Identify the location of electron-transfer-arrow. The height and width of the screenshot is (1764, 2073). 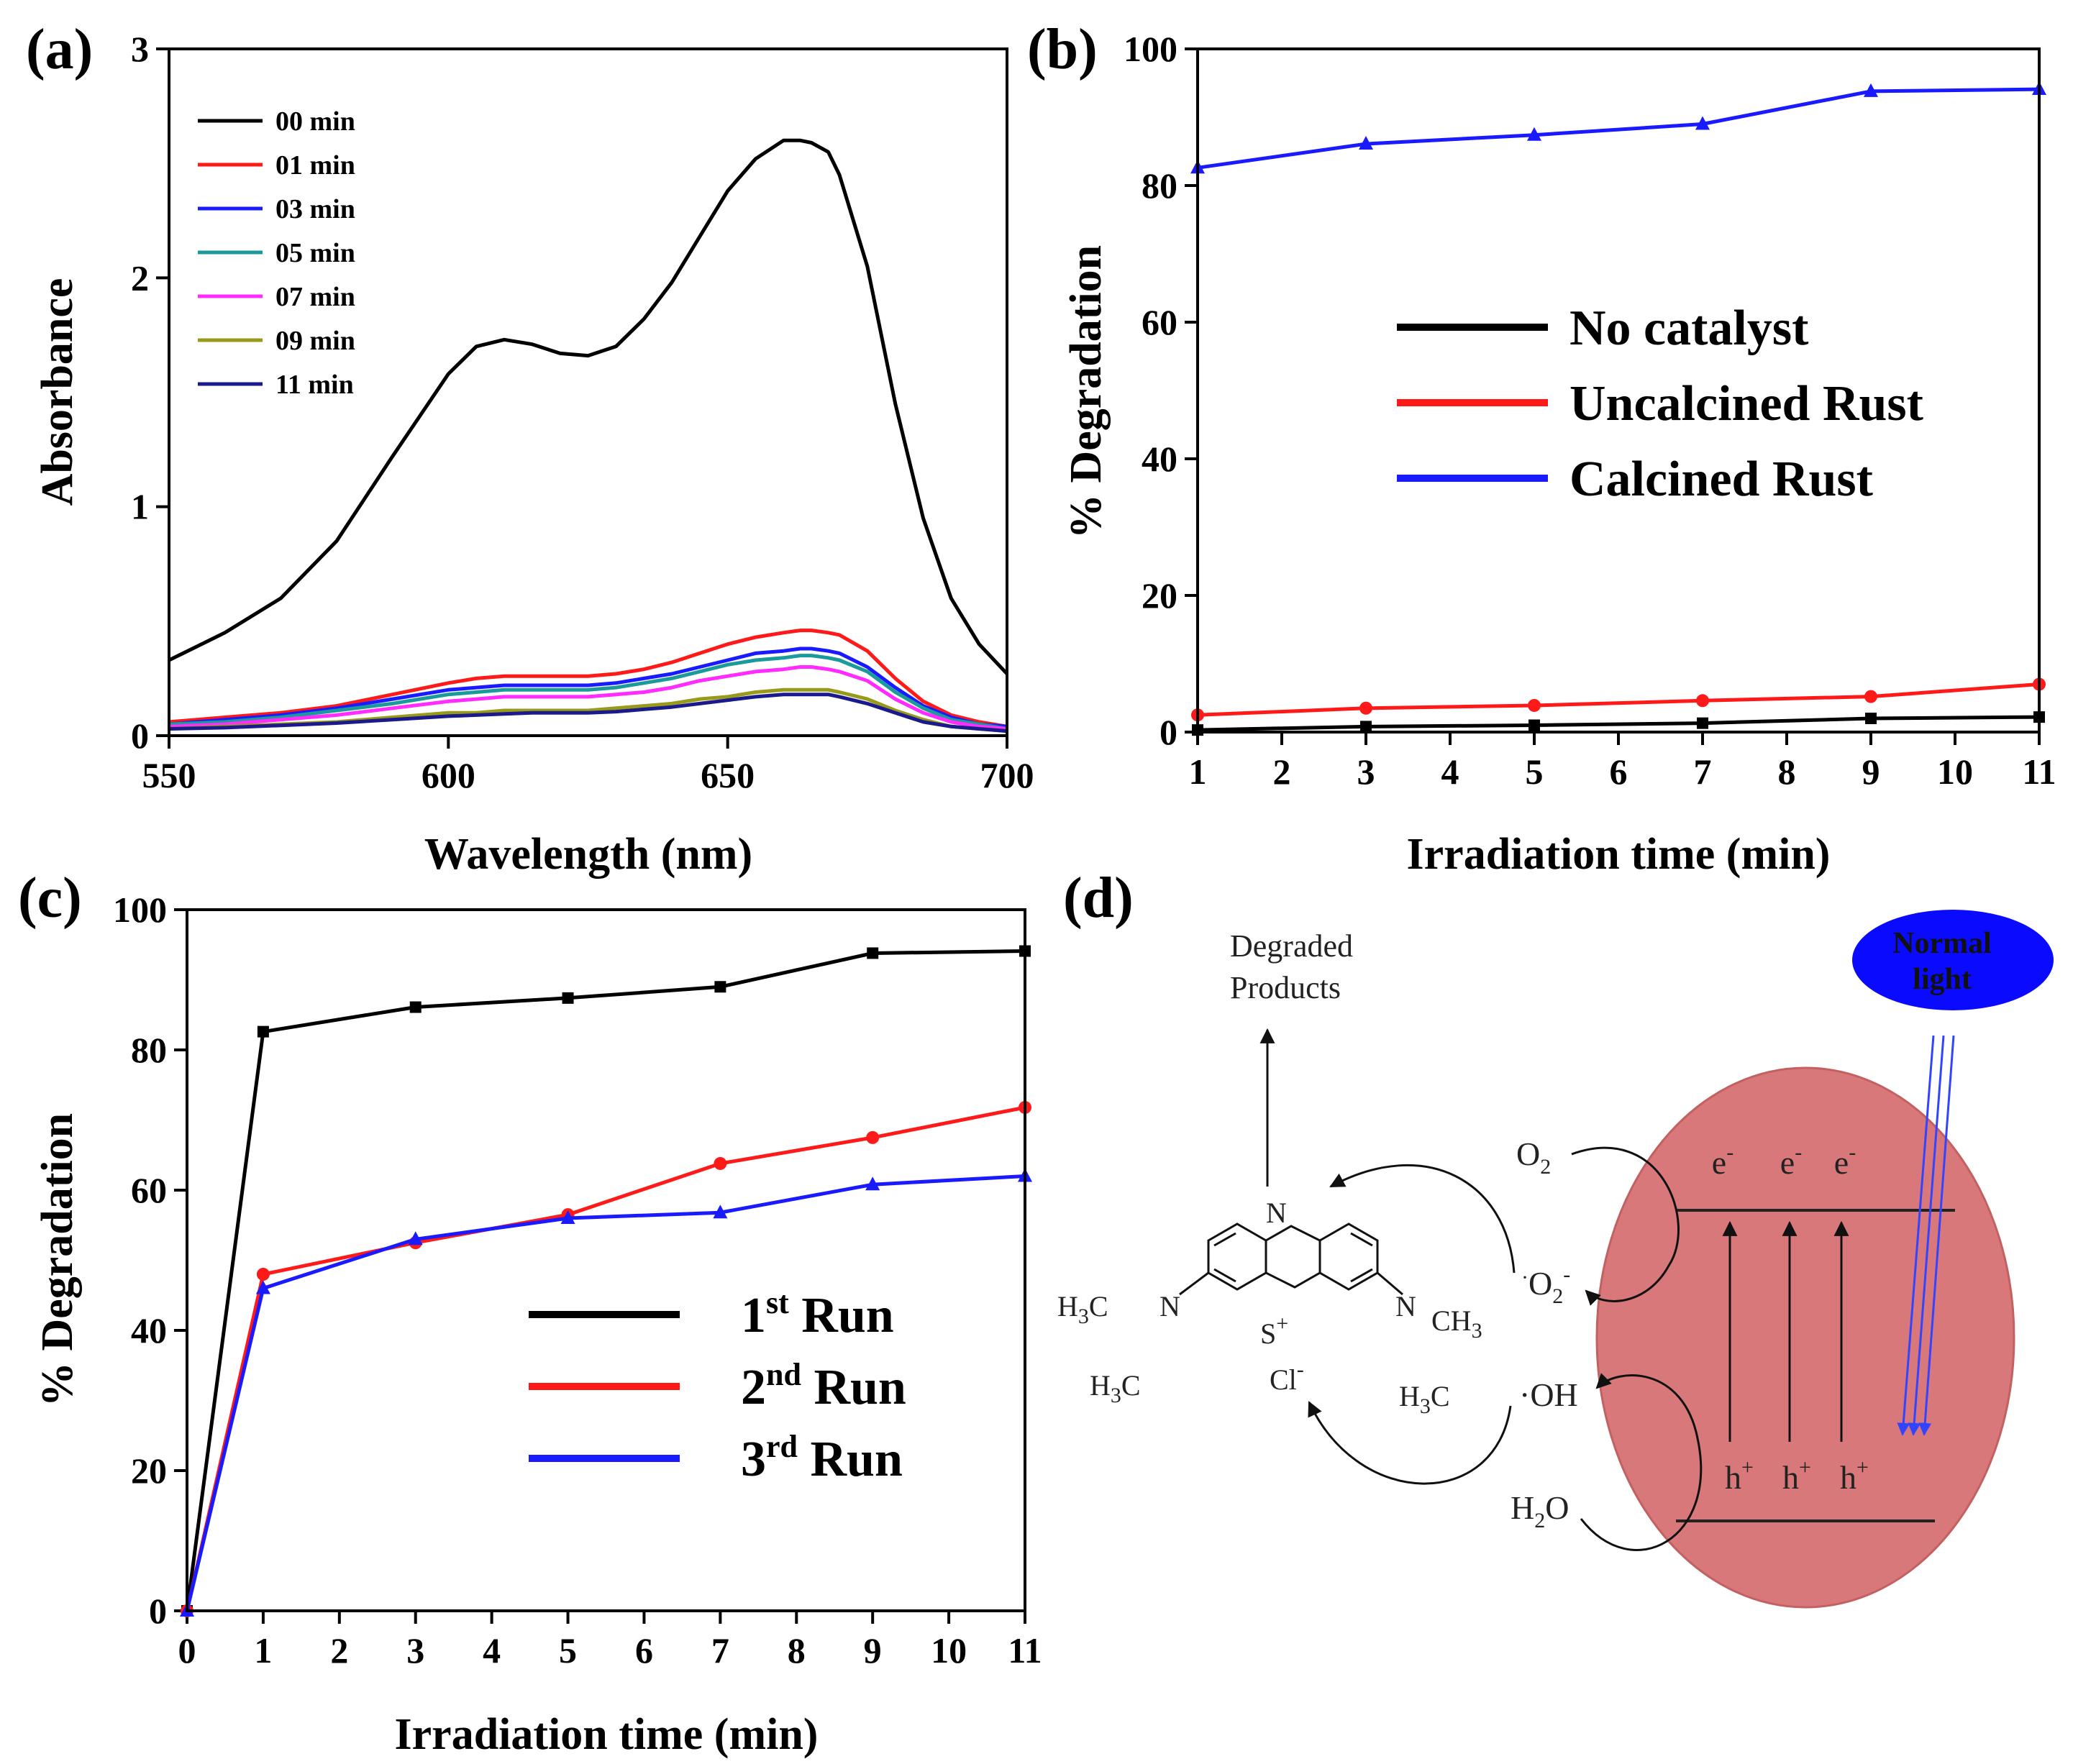
(1625, 1226).